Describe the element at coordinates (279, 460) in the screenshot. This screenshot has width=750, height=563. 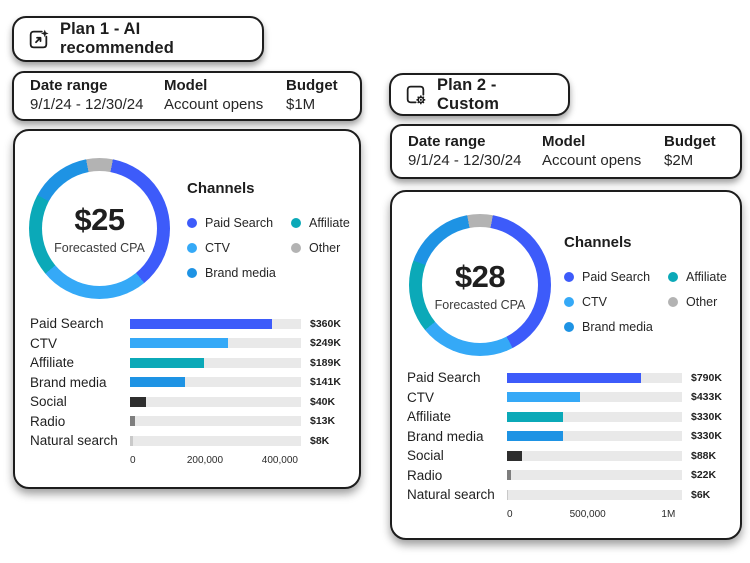
I see `axis-tick-label: 400,000` at that location.